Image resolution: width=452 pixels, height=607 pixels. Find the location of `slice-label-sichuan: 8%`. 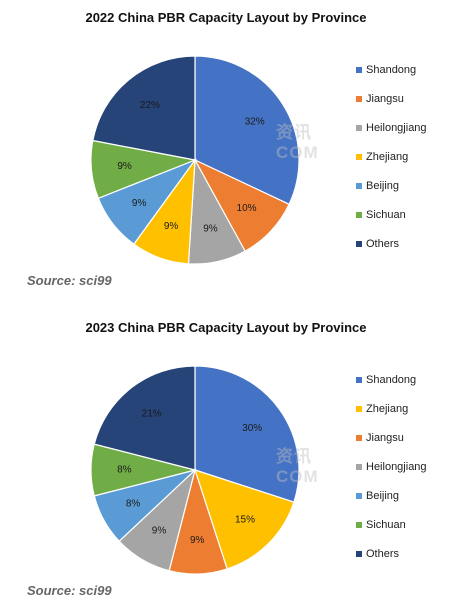

slice-label-sichuan: 8% is located at coordinates (124, 470).